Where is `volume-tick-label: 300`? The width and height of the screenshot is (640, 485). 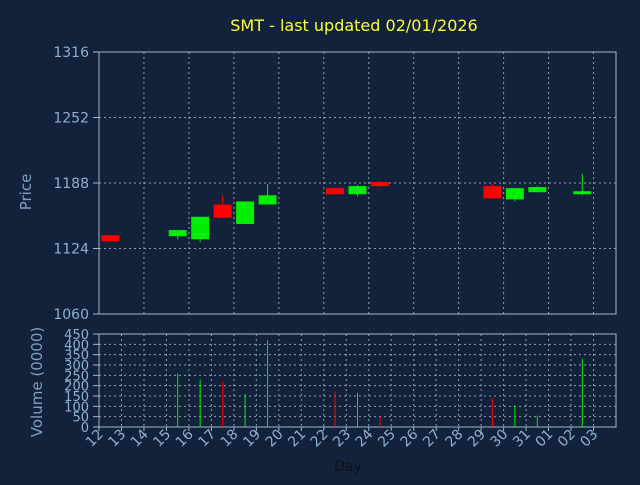 volume-tick-label: 300 is located at coordinates (76, 366).